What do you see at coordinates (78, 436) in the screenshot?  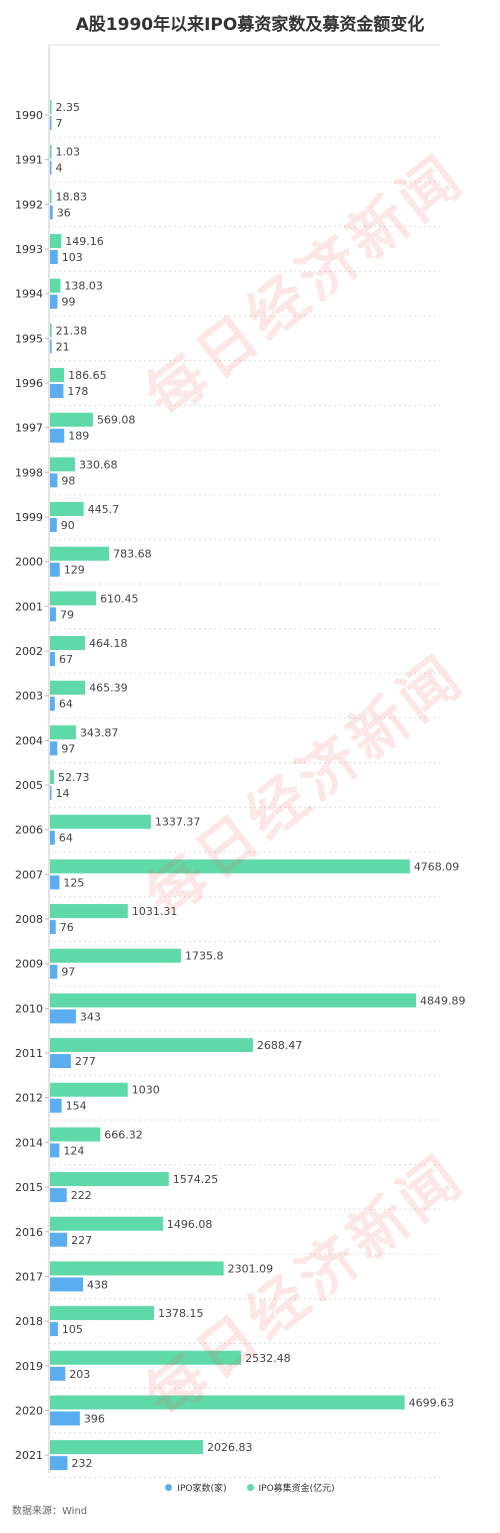 I see `data-label-count: 189` at bounding box center [78, 436].